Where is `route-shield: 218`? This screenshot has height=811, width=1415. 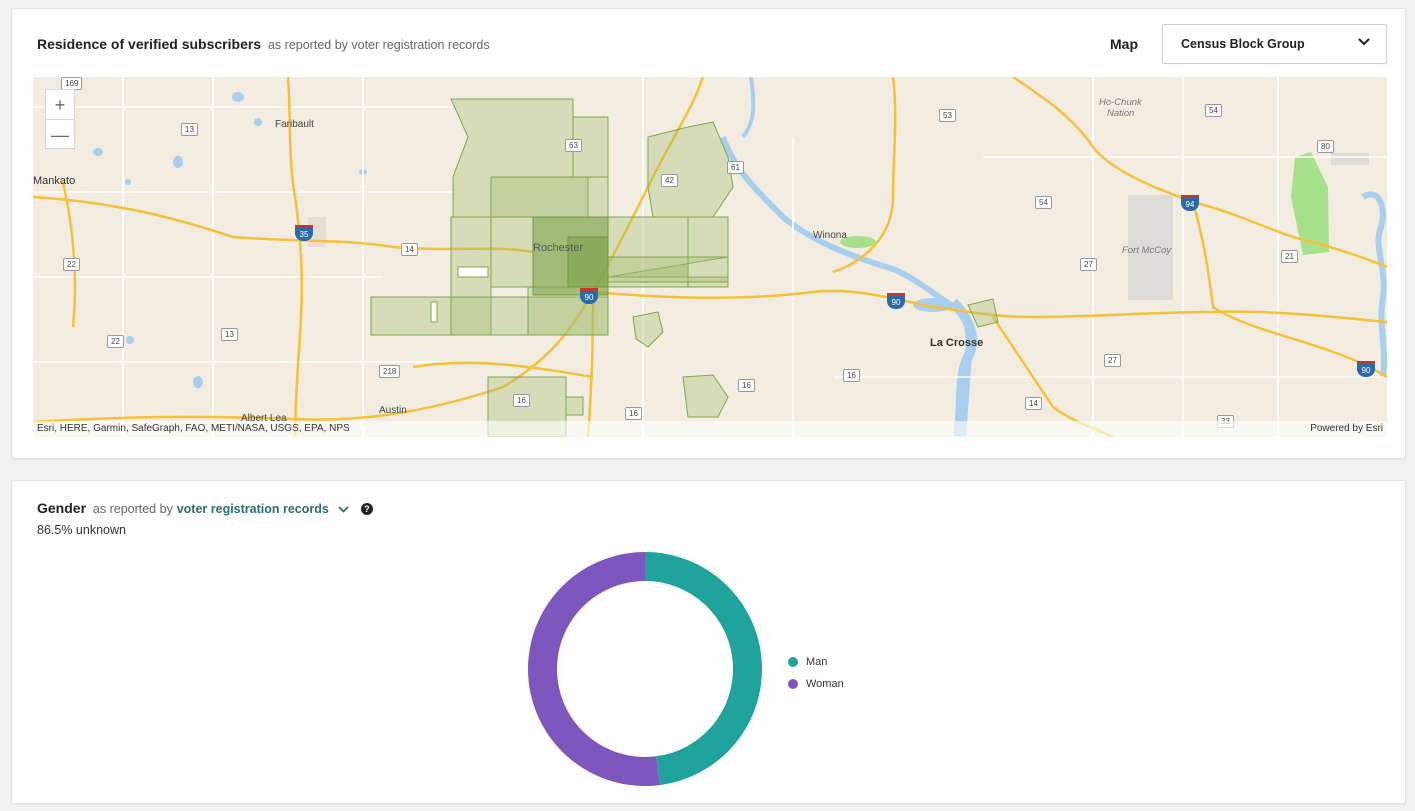 route-shield: 218 is located at coordinates (390, 371).